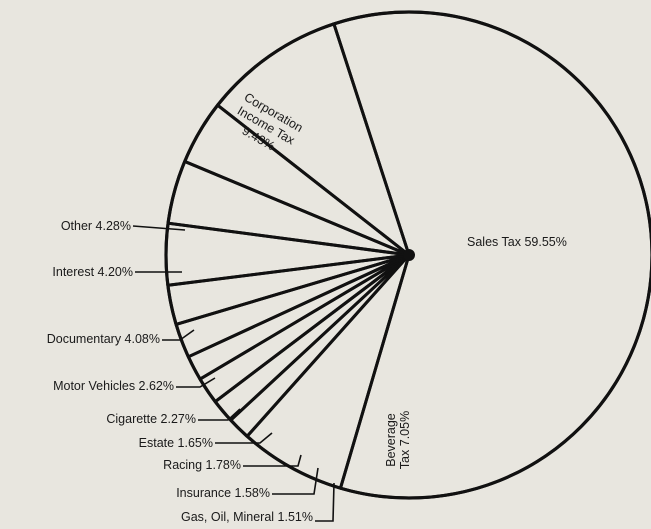  Describe the element at coordinates (405, 440) in the screenshot. I see `slice-label-line: Tax 7.05%` at that location.